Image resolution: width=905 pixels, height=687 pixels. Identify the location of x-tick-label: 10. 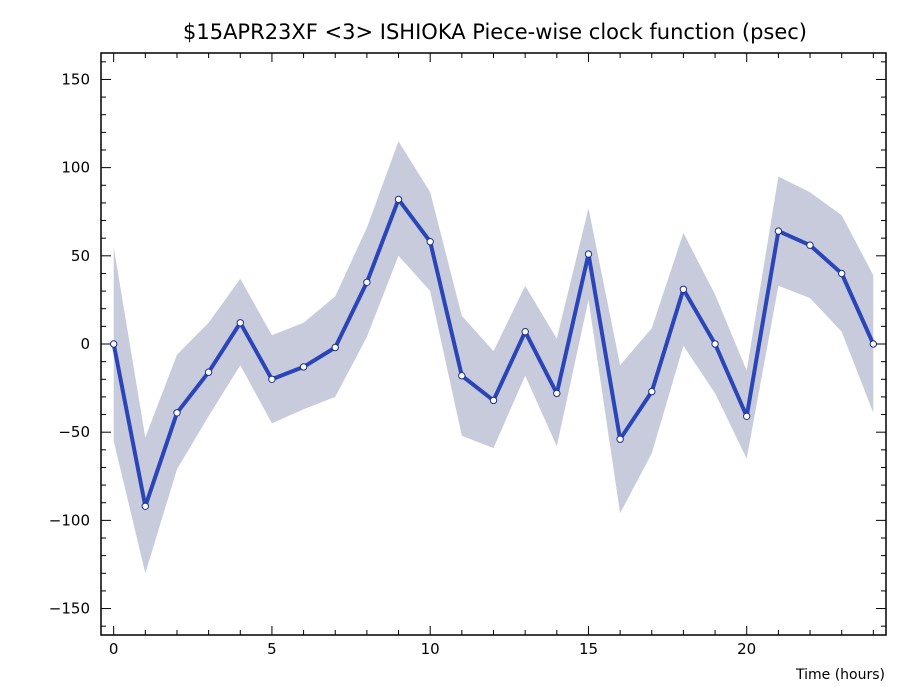
(430, 649).